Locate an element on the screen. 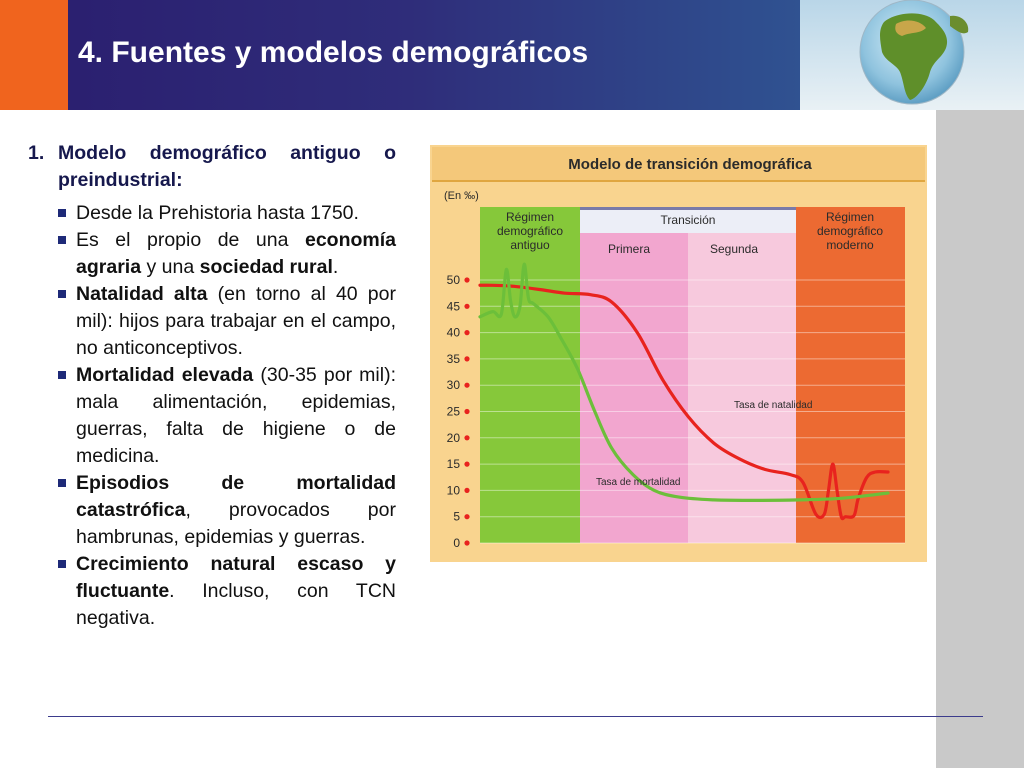  unit-label: (En ‰) is located at coordinates (461, 196).